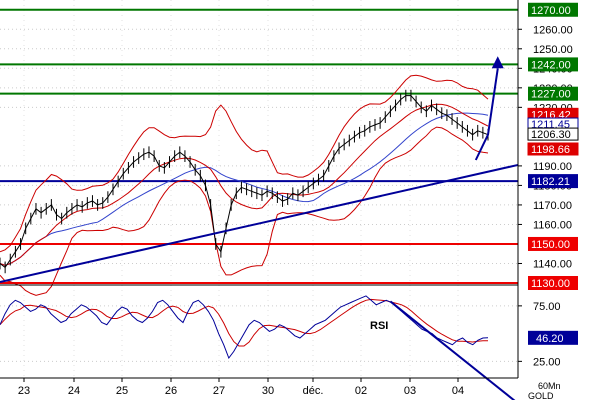  Describe the element at coordinates (244, 322) in the screenshot. I see `rsi-signal-line` at that location.